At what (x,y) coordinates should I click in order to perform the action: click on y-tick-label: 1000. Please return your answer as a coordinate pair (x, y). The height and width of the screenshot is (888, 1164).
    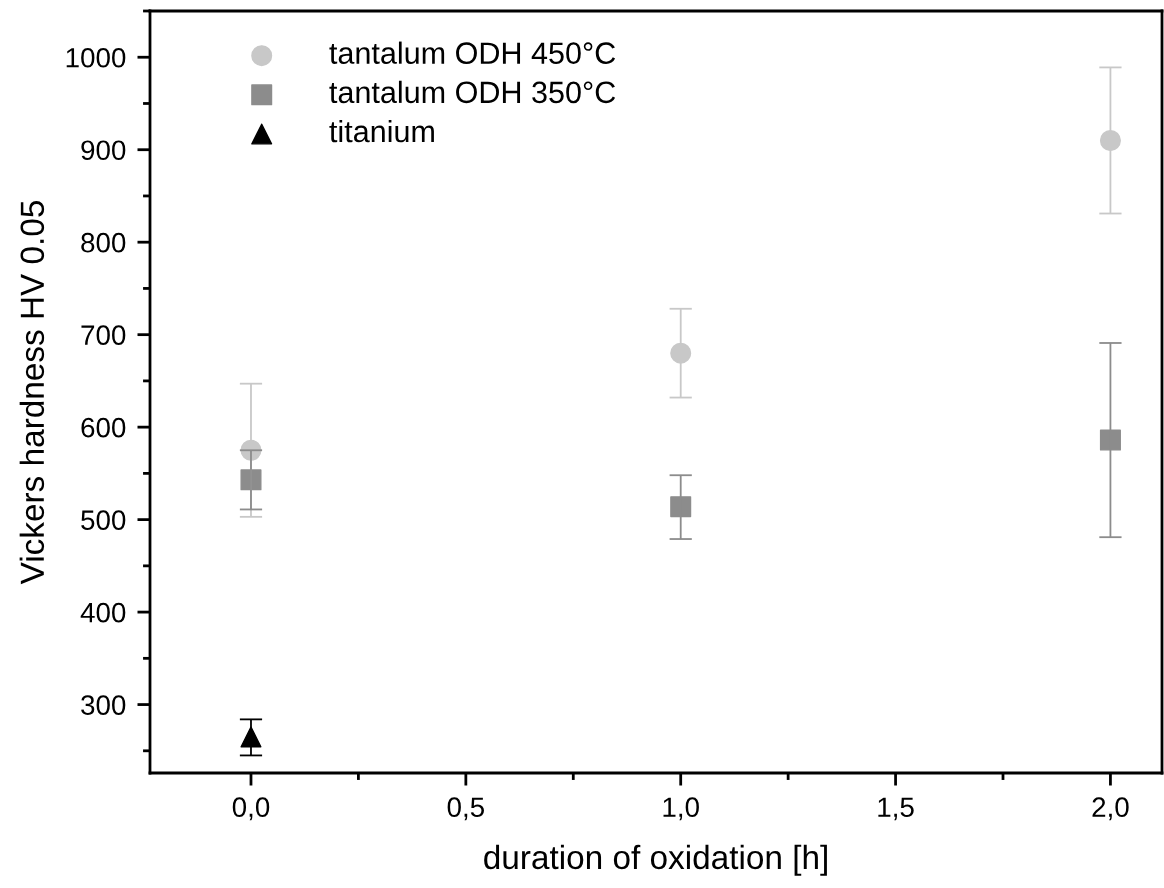
    Looking at the image, I should click on (96, 57).